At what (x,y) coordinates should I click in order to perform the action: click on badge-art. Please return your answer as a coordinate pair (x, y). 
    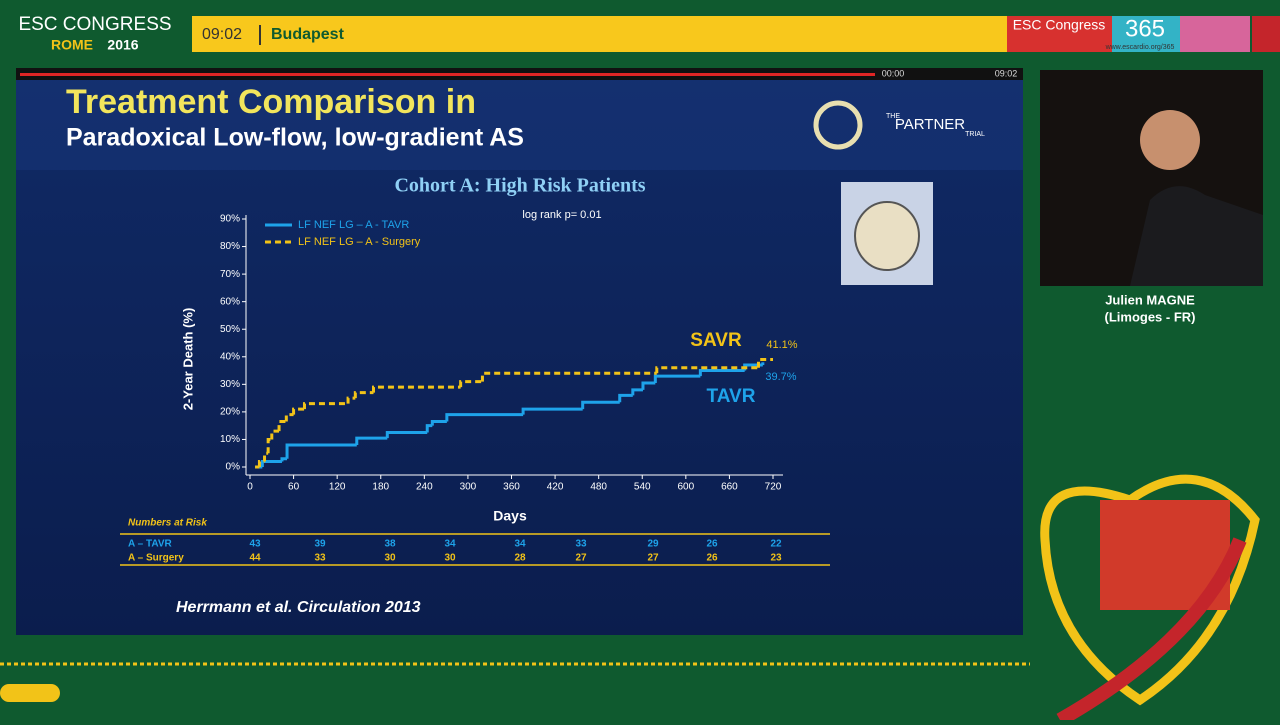
    Looking at the image, I should click on (1215, 34).